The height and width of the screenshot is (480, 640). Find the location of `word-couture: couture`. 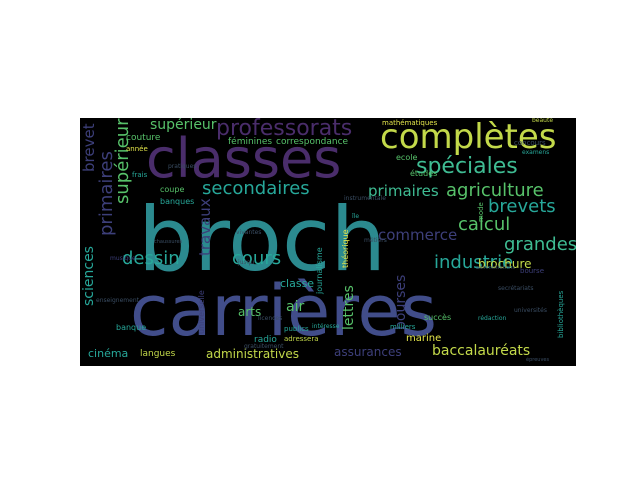

word-couture: couture is located at coordinates (143, 138).